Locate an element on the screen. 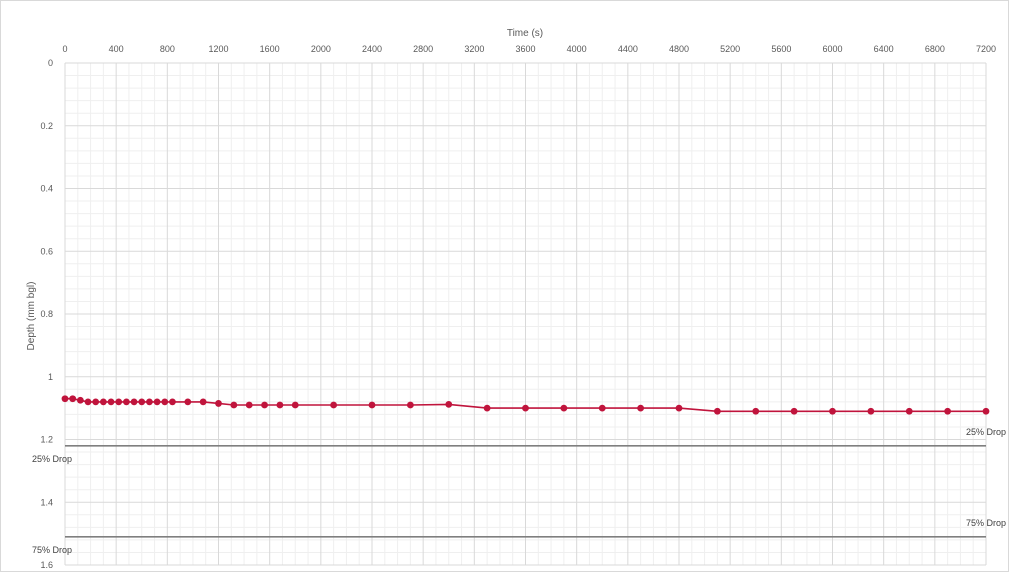 Image resolution: width=1009 pixels, height=572 pixels. y-tick-label: 1.2 is located at coordinates (46, 440).